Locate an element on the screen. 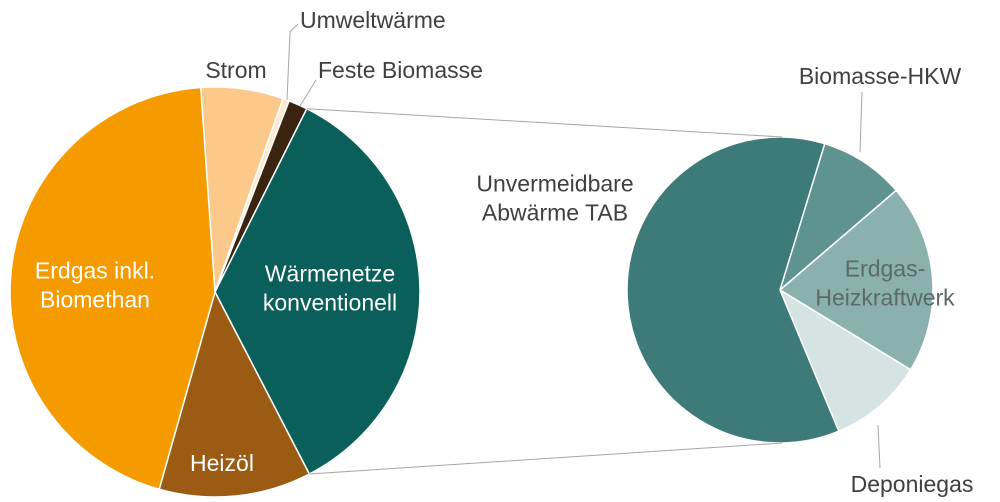 This screenshot has height=502, width=1000. slice-label: Deponiegas is located at coordinates (912, 484).